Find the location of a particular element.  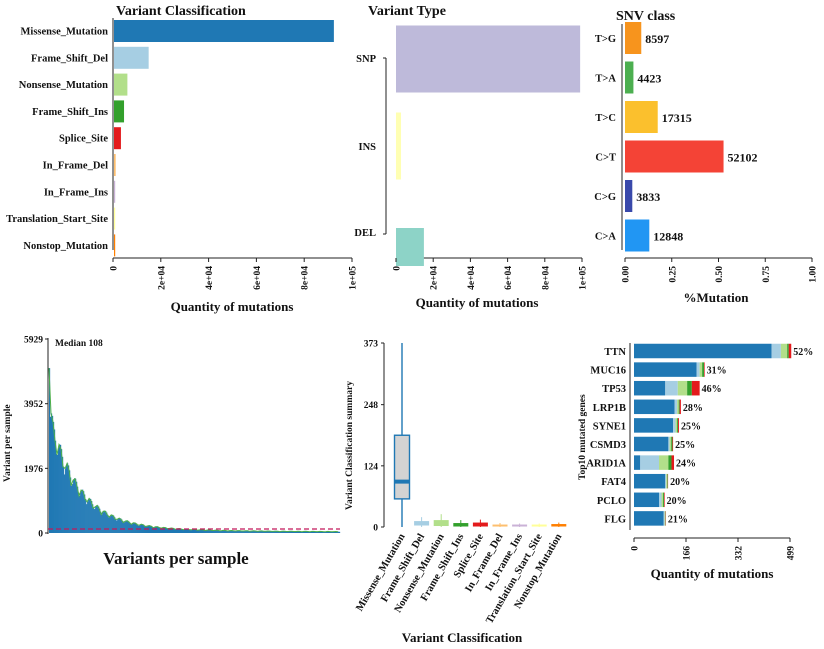

snv-category-label: T>C is located at coordinates (605, 118).